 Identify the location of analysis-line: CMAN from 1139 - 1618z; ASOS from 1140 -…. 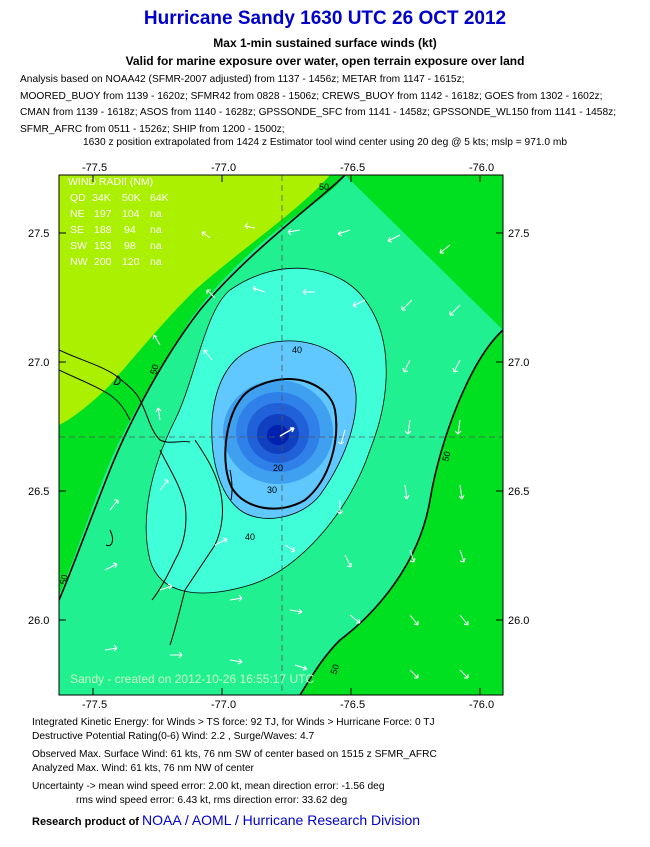
(318, 112).